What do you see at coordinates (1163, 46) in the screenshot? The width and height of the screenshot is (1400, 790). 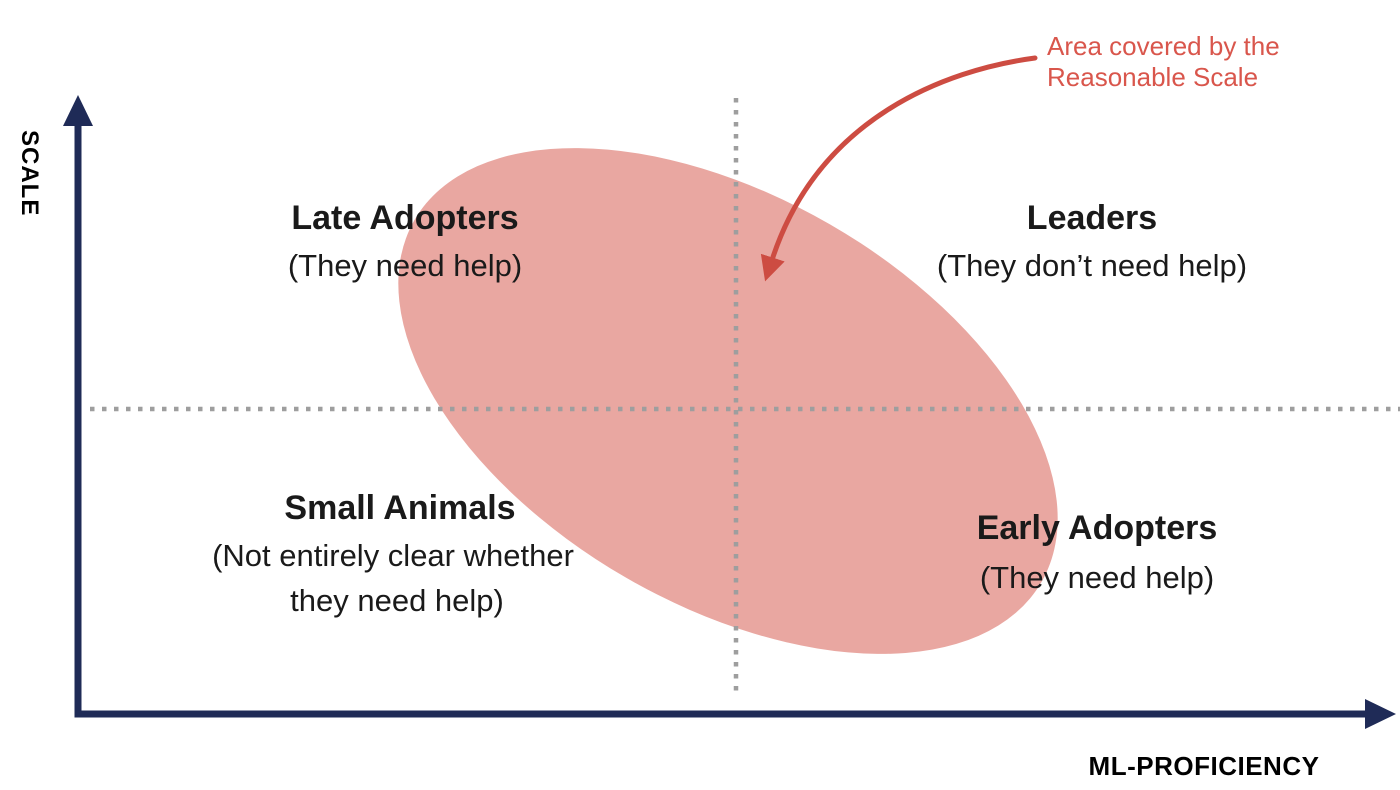 I see `annotation-line1: Area covered by the` at bounding box center [1163, 46].